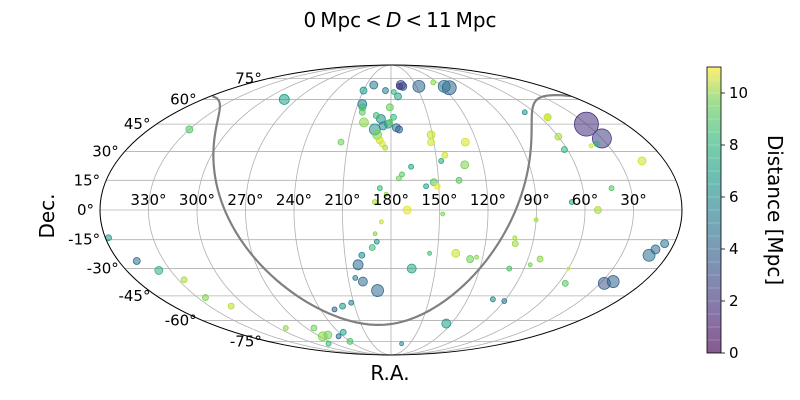 This screenshot has width=800, height=400. What do you see at coordinates (399, 20) in the screenshot?
I see `chart-title: 0 Mpc < D <11 Mpc` at bounding box center [399, 20].